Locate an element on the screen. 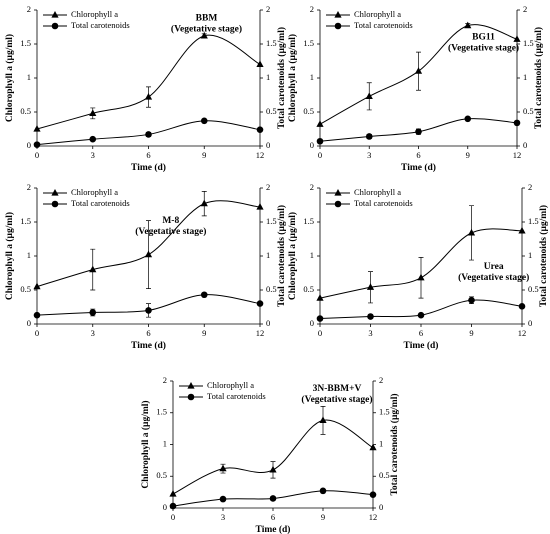 The height and width of the screenshot is (534, 550). chart-title: M-8 is located at coordinates (170, 221).